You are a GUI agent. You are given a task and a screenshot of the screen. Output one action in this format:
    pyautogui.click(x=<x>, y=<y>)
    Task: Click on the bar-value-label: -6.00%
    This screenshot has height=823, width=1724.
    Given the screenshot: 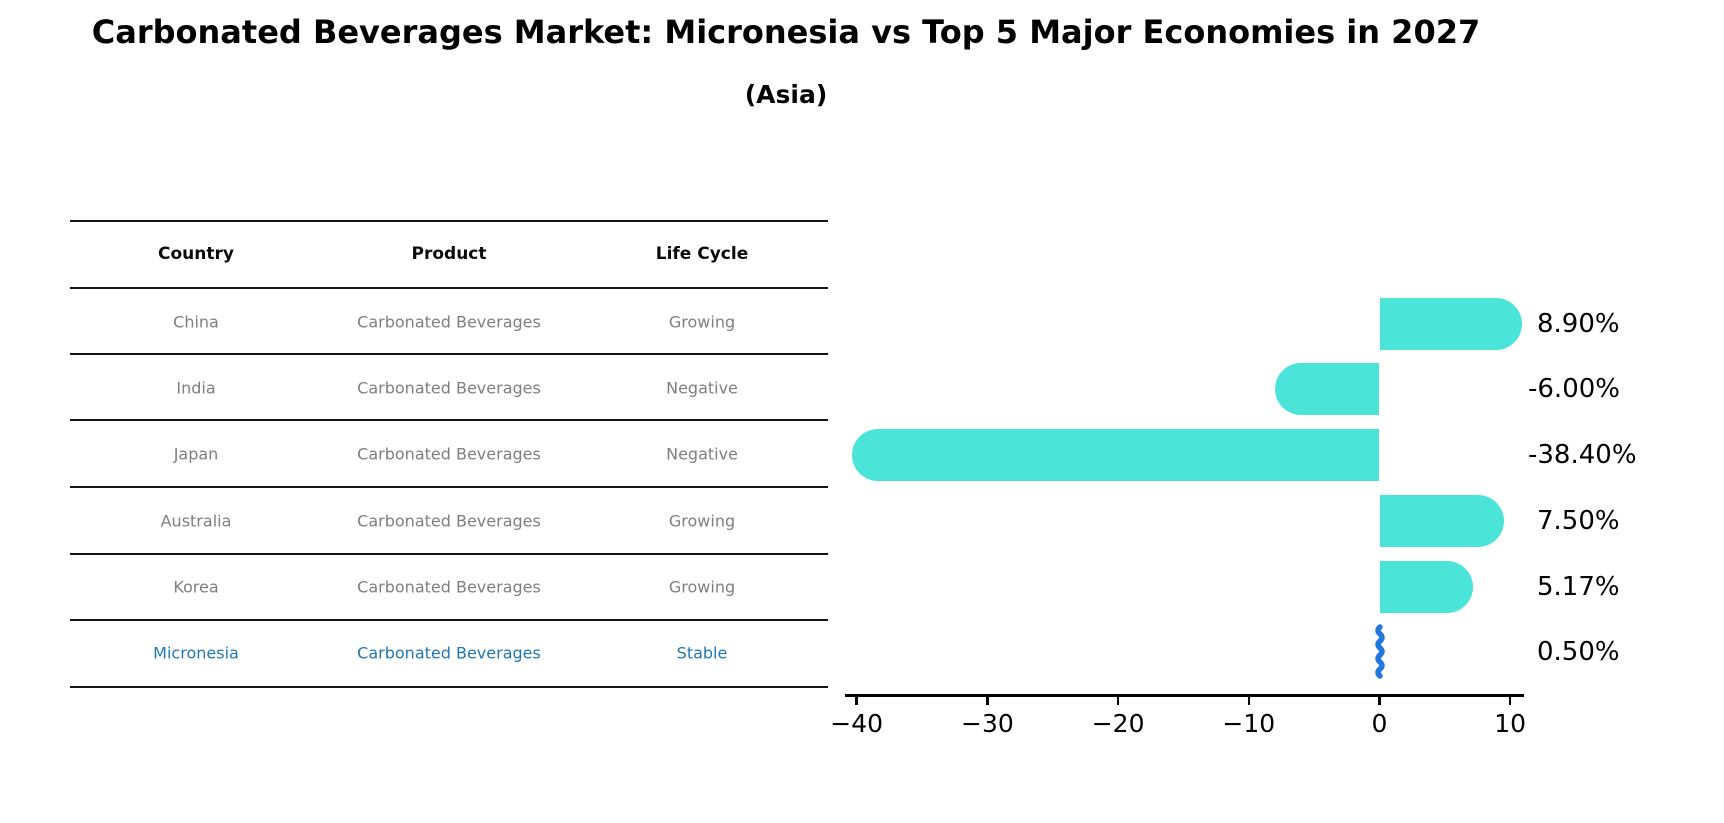 What is the action you would take?
    pyautogui.click(x=1574, y=389)
    